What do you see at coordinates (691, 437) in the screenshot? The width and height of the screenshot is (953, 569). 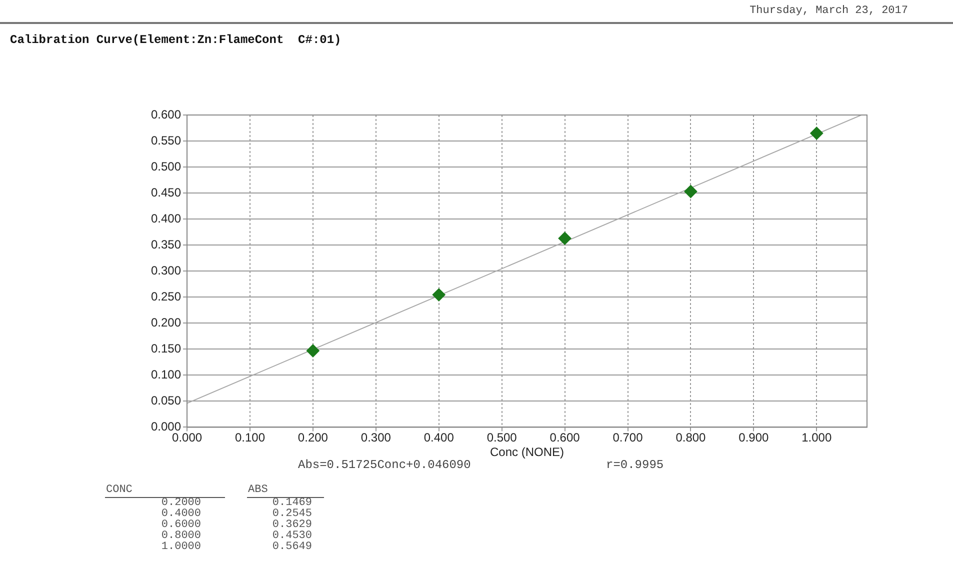 I see `x-tick-label: 0.800` at bounding box center [691, 437].